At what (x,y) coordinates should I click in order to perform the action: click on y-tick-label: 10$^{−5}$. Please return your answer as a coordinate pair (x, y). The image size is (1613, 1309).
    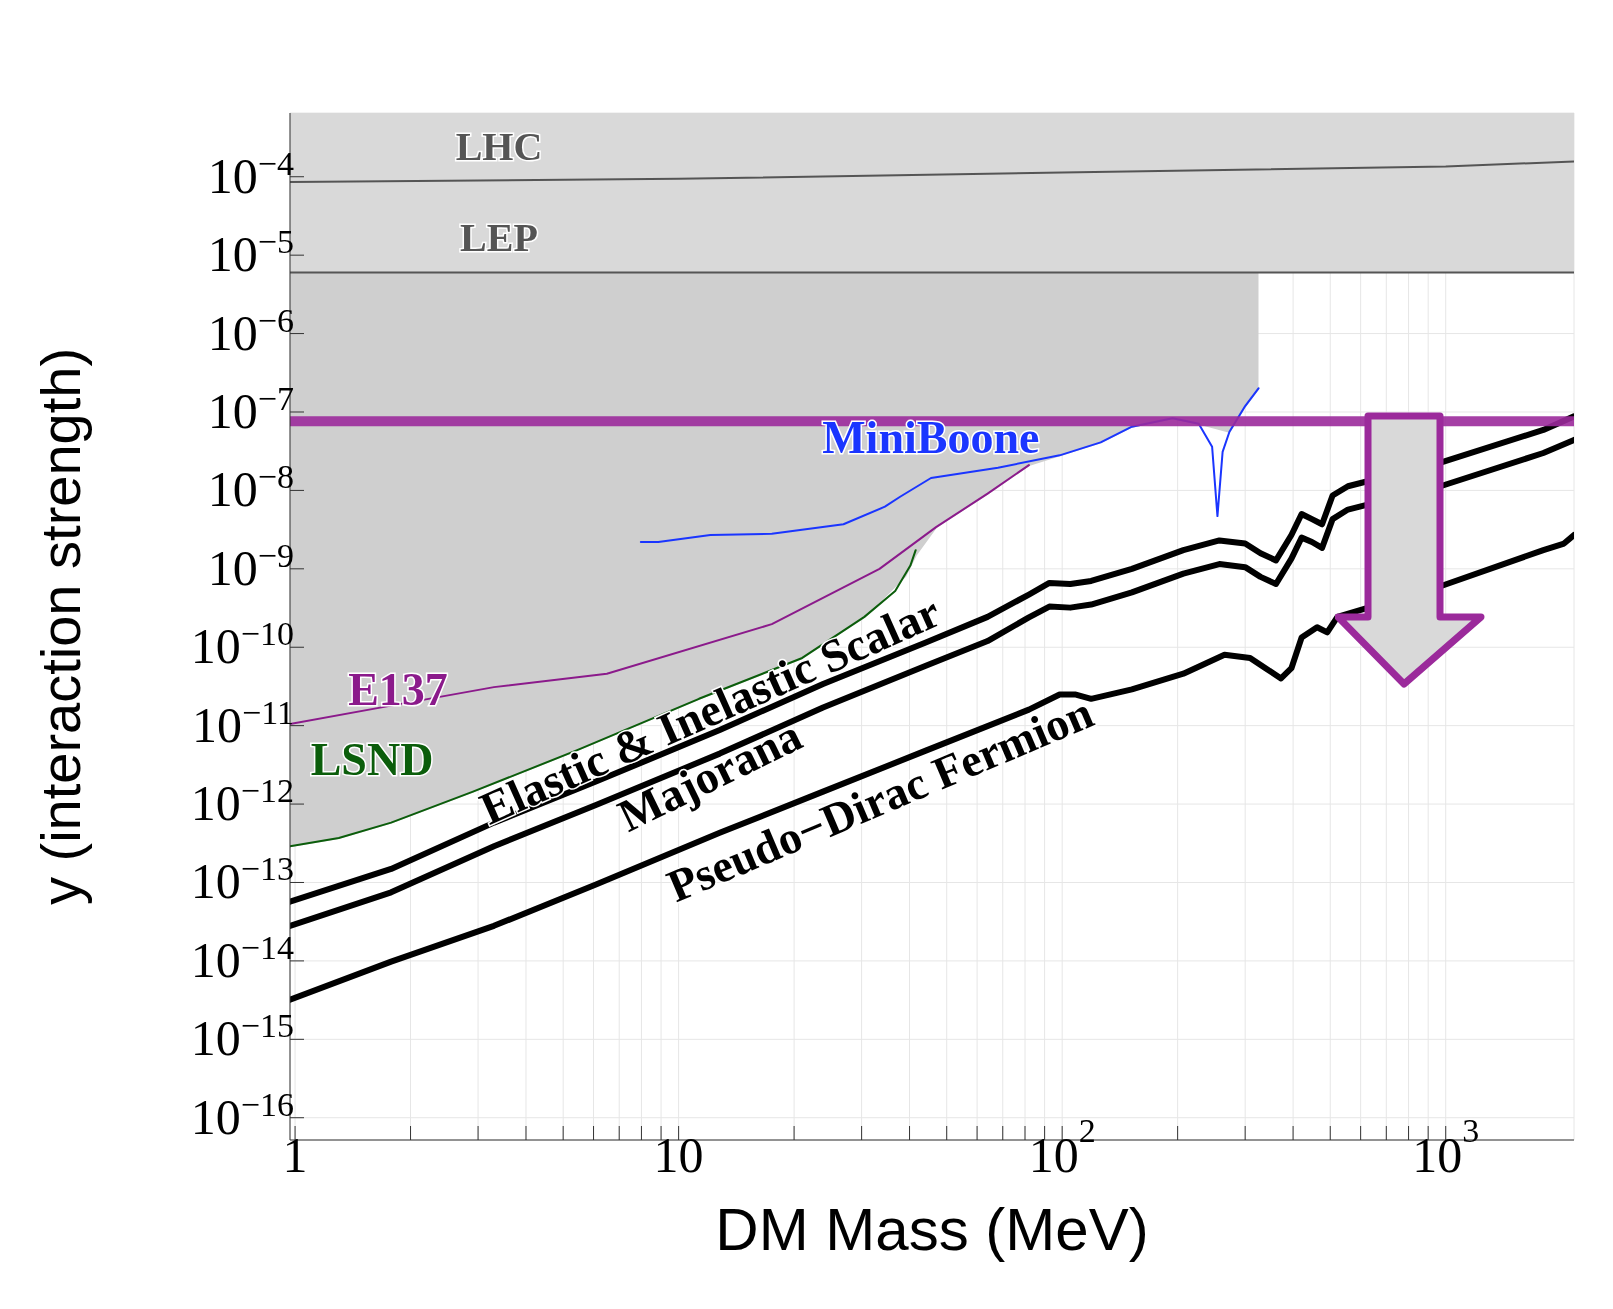
    Looking at the image, I should click on (250, 252).